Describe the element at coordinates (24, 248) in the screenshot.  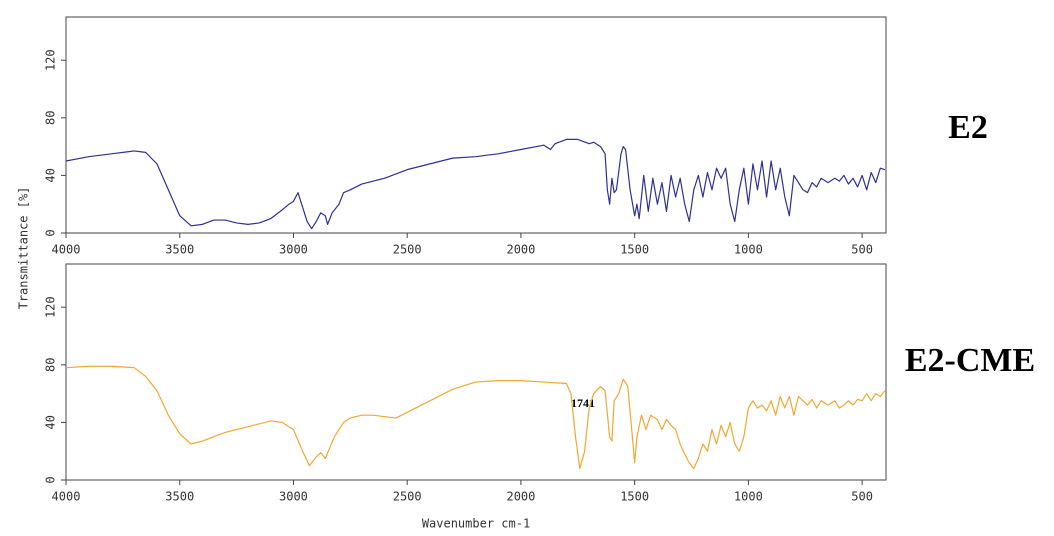
I see `y-axis-label: Transmittance [%]` at that location.